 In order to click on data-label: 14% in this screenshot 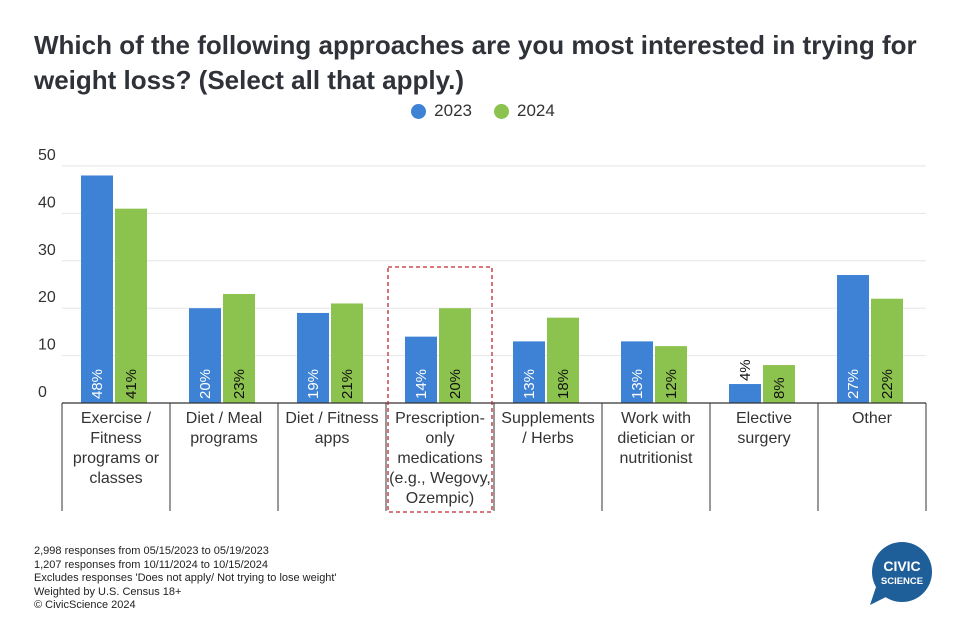, I will do `click(421, 384)`.